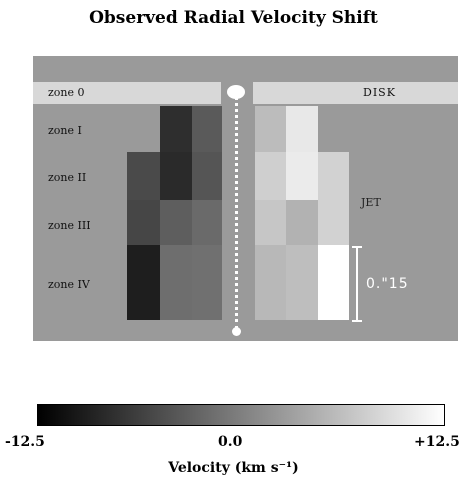 This screenshot has width=467, height=480. What do you see at coordinates (25, 442) in the screenshot?
I see `colorbar-min-label: -12.5` at bounding box center [25, 442].